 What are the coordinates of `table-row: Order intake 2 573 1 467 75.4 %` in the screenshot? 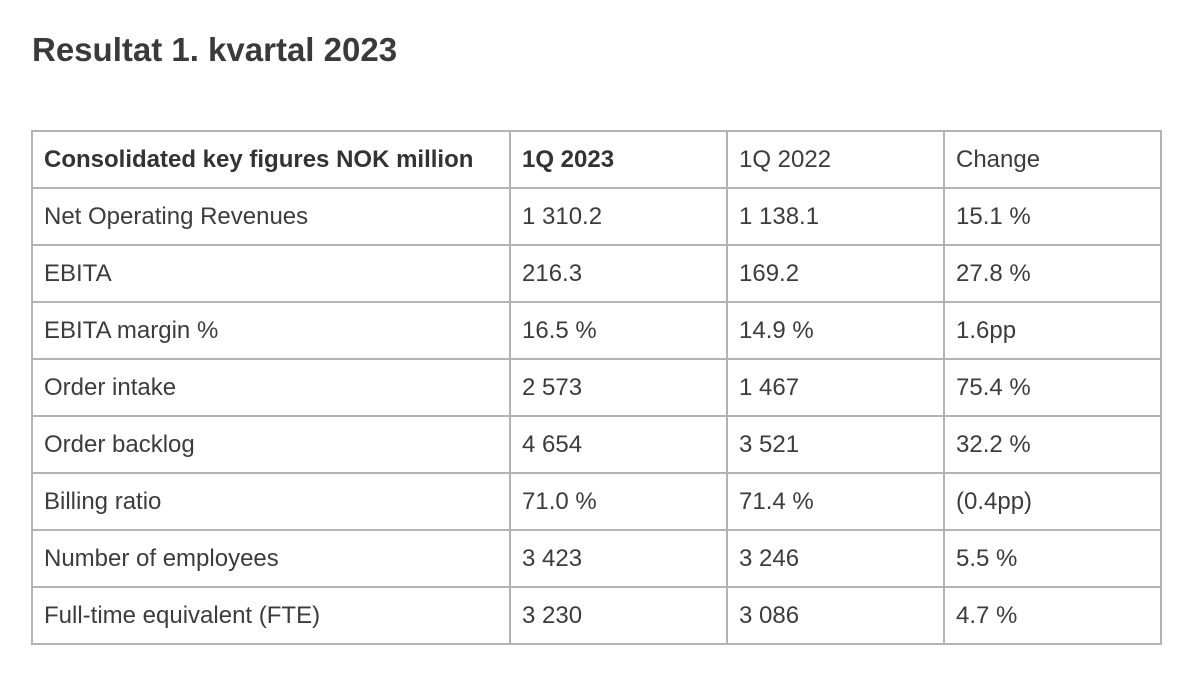 It's located at (596, 387).